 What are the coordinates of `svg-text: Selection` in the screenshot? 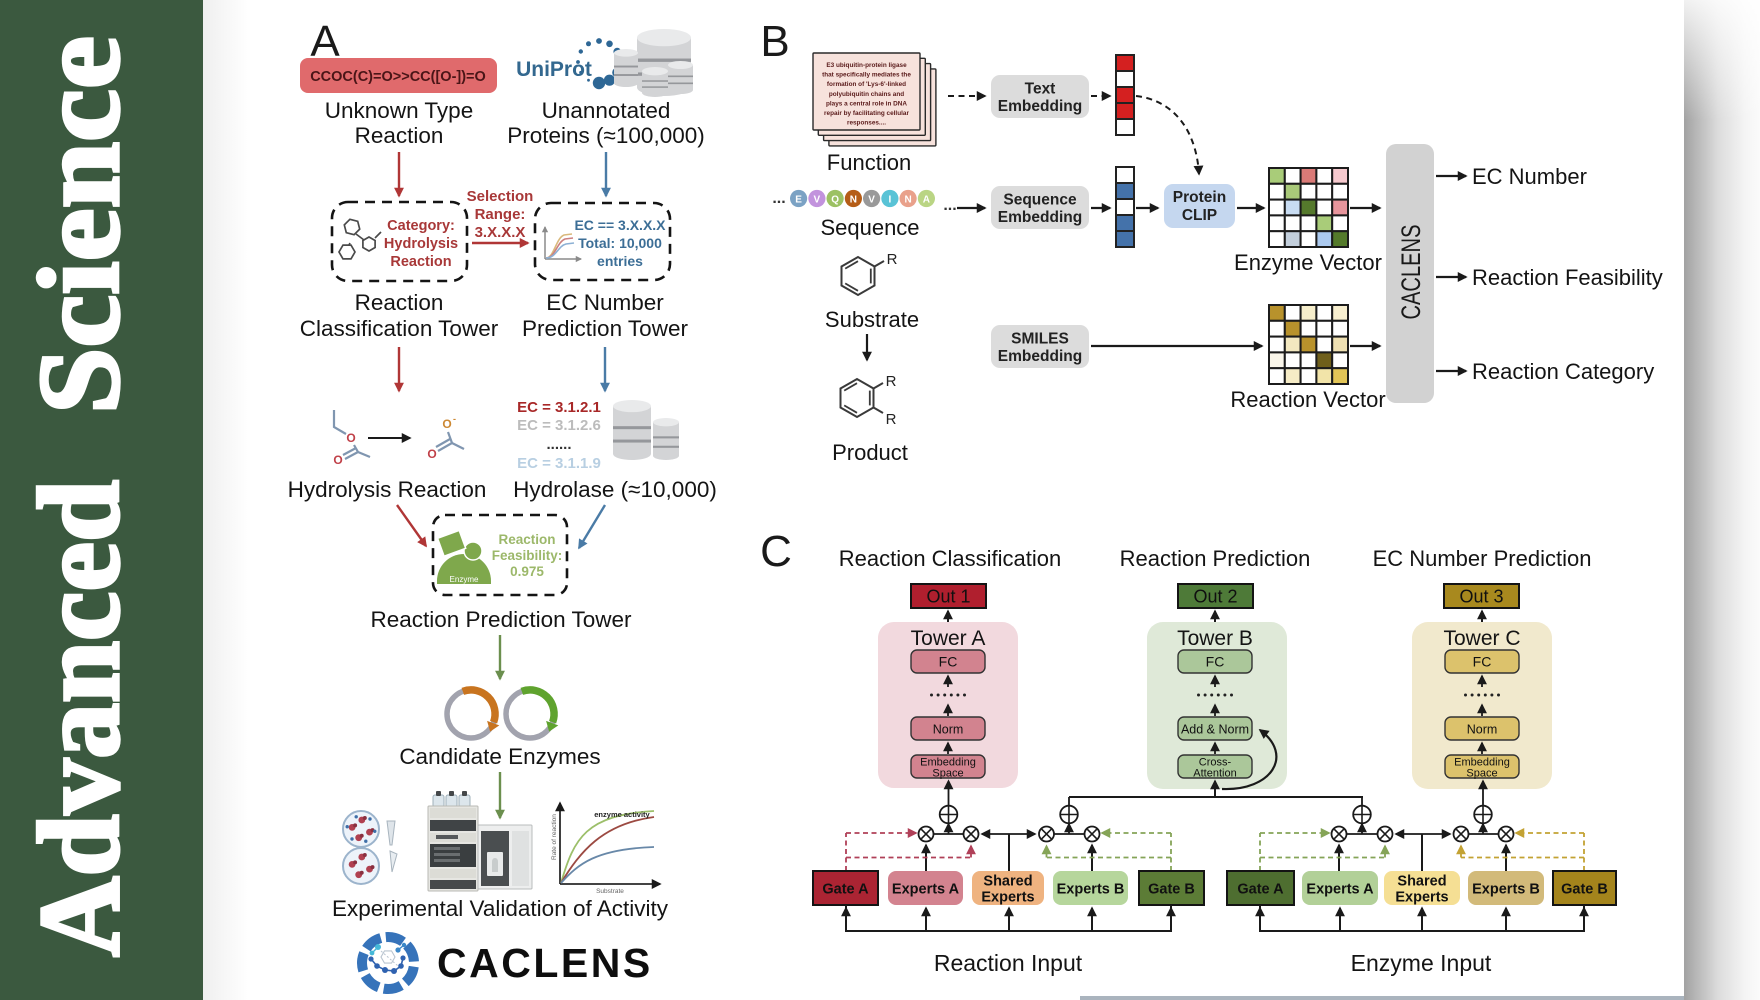 It's located at (500, 196).